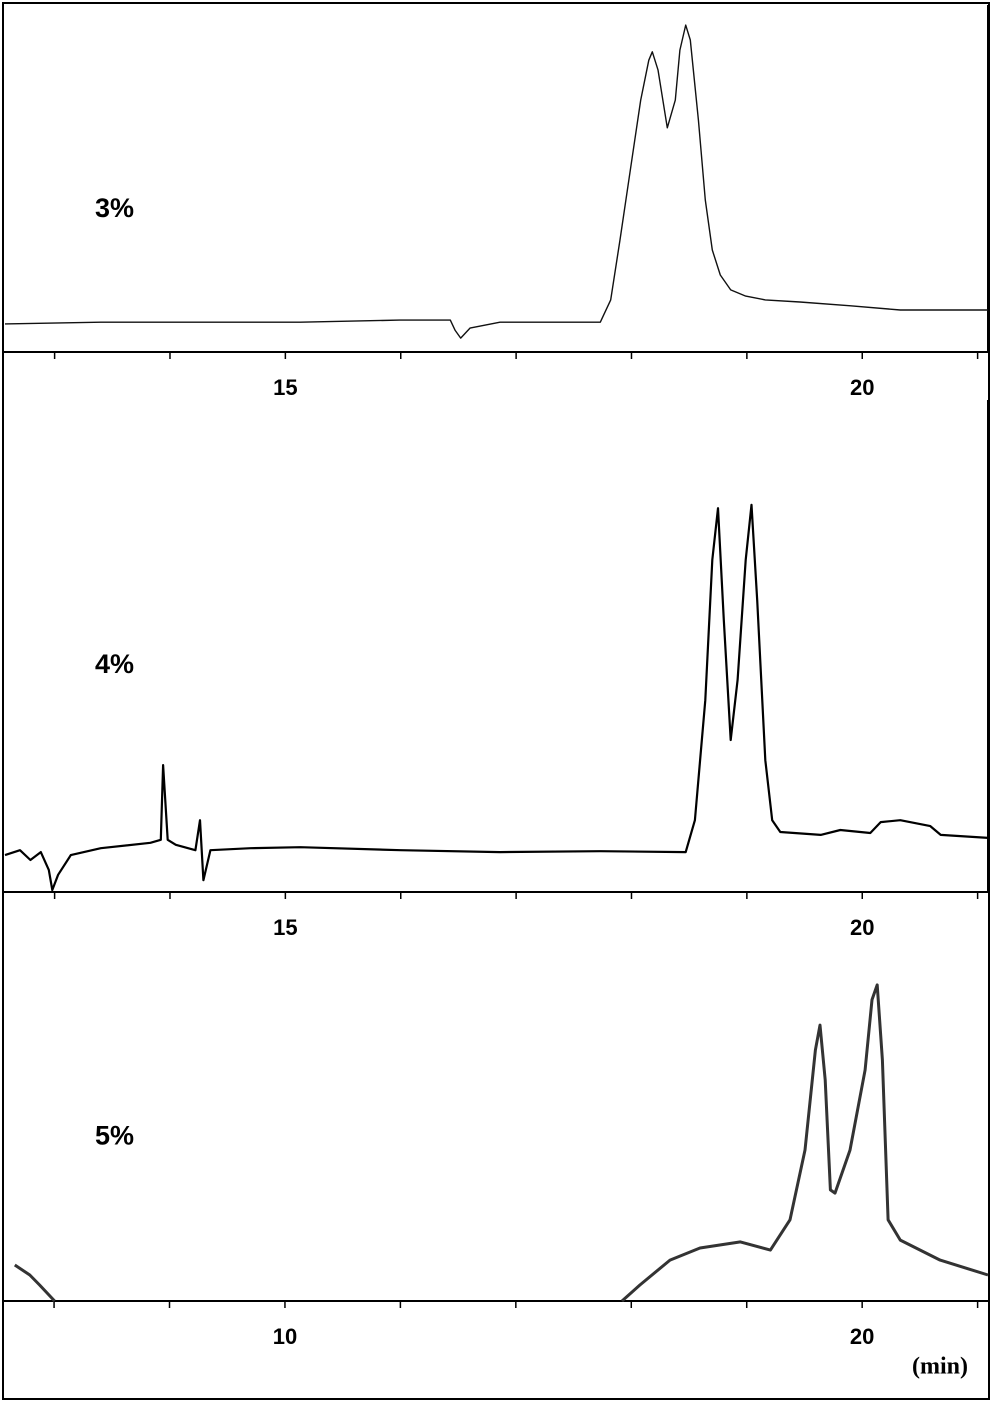  Describe the element at coordinates (285, 1336) in the screenshot. I see `x-tick-label: 10` at that location.